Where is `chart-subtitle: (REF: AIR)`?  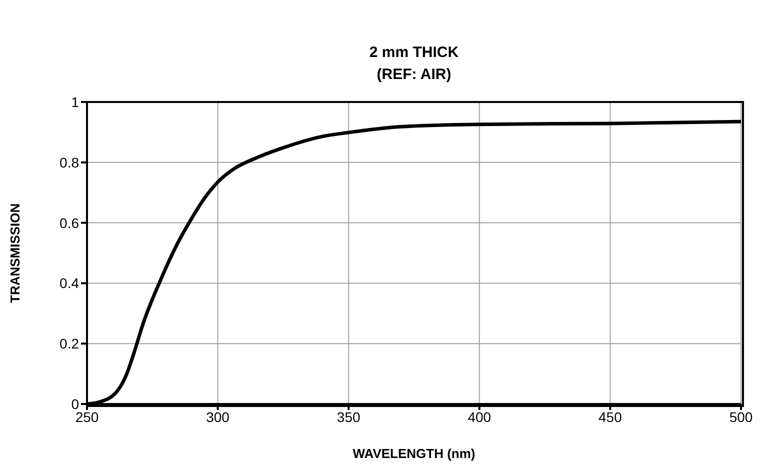
chart-subtitle: (REF: AIR) is located at coordinates (414, 74).